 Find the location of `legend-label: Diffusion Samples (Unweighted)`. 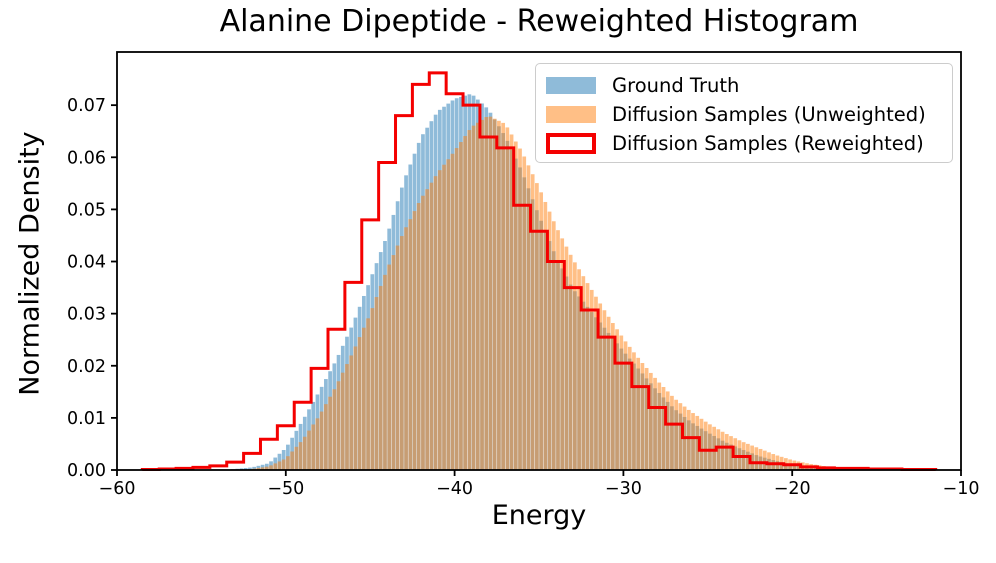

legend-label: Diffusion Samples (Unweighted) is located at coordinates (769, 114).